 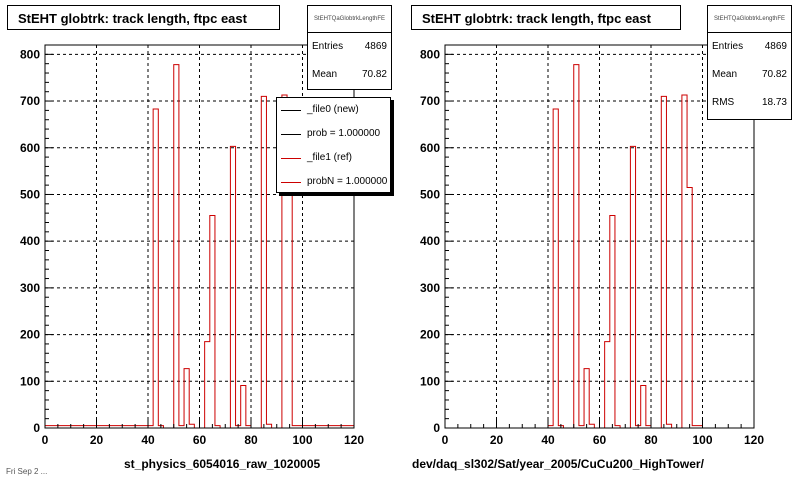 What do you see at coordinates (143, 17) in the screenshot?
I see `left-chart-title: StEHT globtrk: track length, ftpc east` at bounding box center [143, 17].